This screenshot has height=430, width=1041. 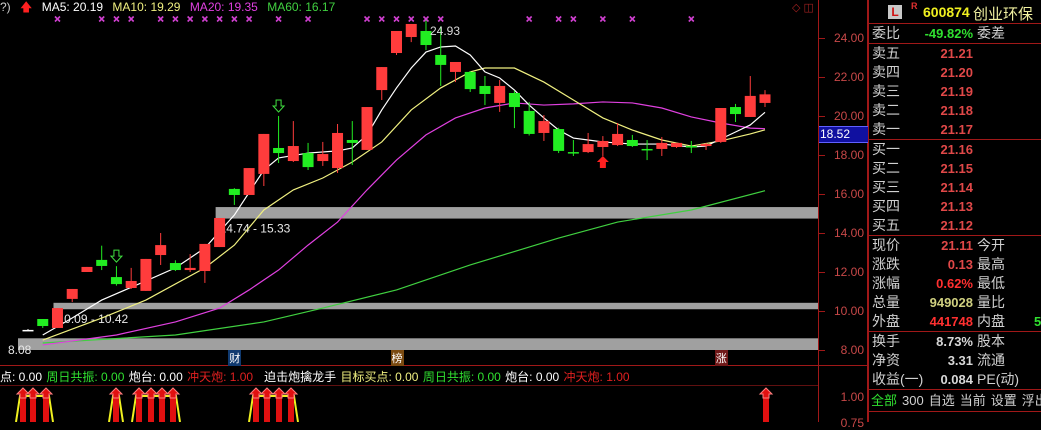 I want to click on stat-row: 外盘 441748 内盘 5, so click(x=955, y=321).